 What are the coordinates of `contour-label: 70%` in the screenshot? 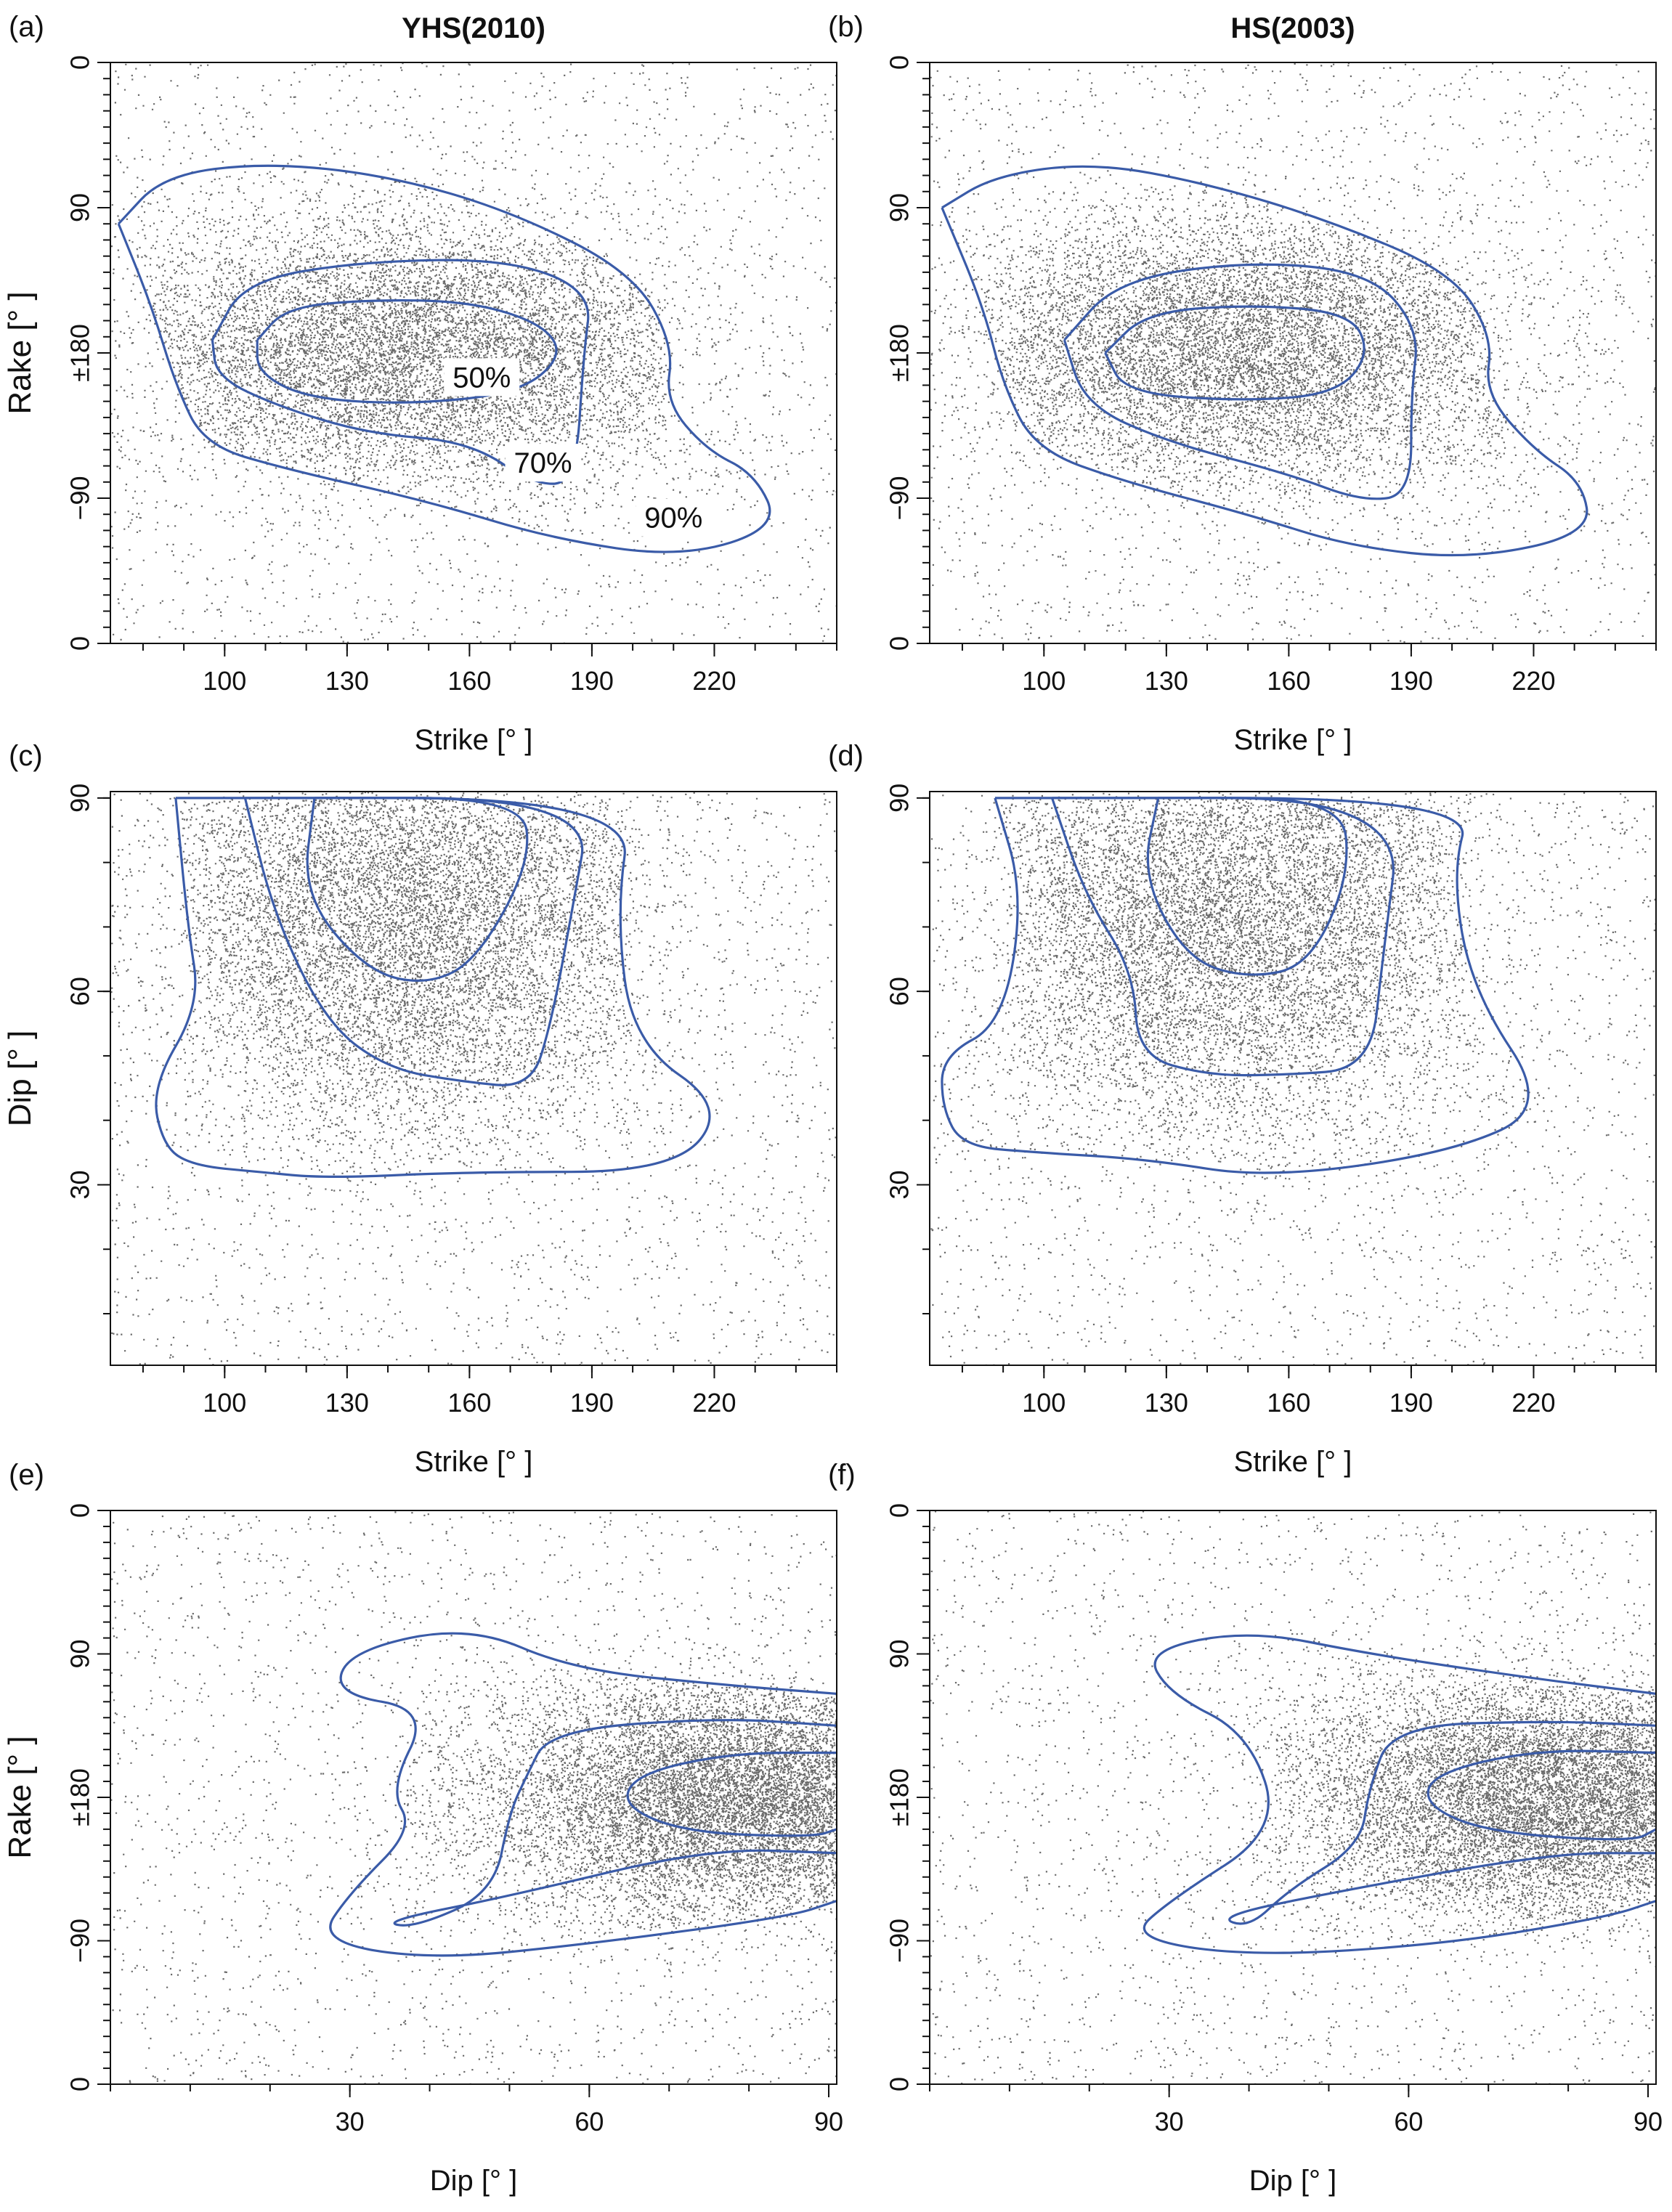 It's located at (543, 462).